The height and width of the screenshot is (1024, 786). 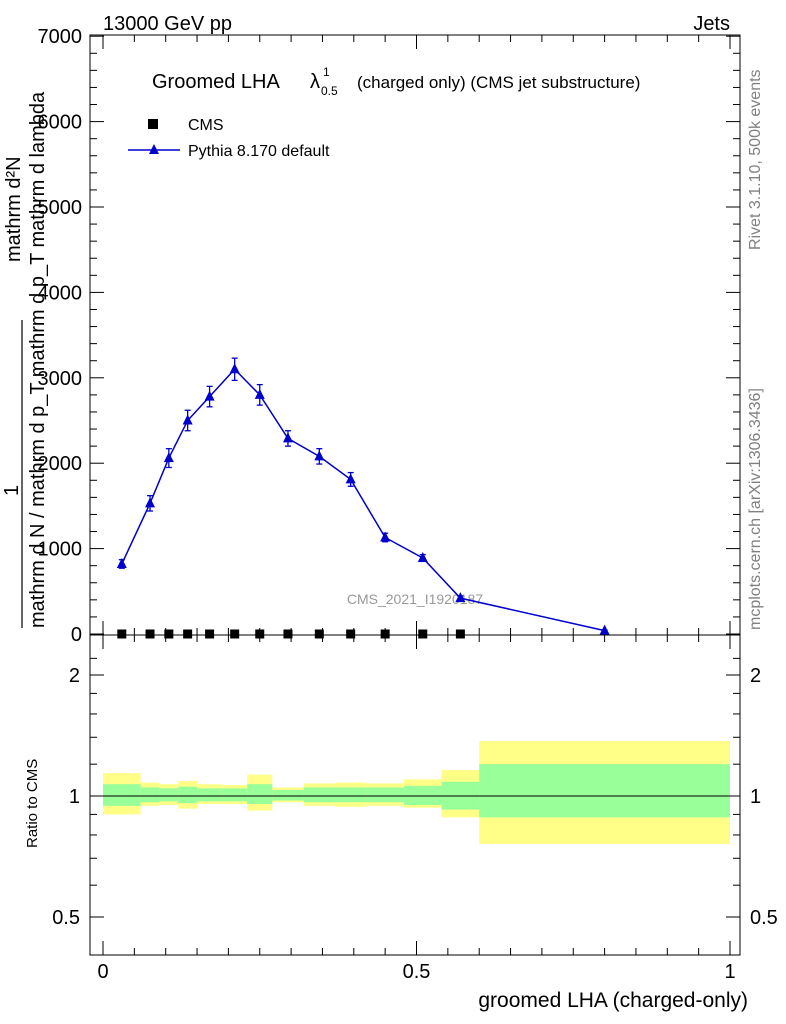 I want to click on x-tick-label: 1, so click(x=729, y=972).